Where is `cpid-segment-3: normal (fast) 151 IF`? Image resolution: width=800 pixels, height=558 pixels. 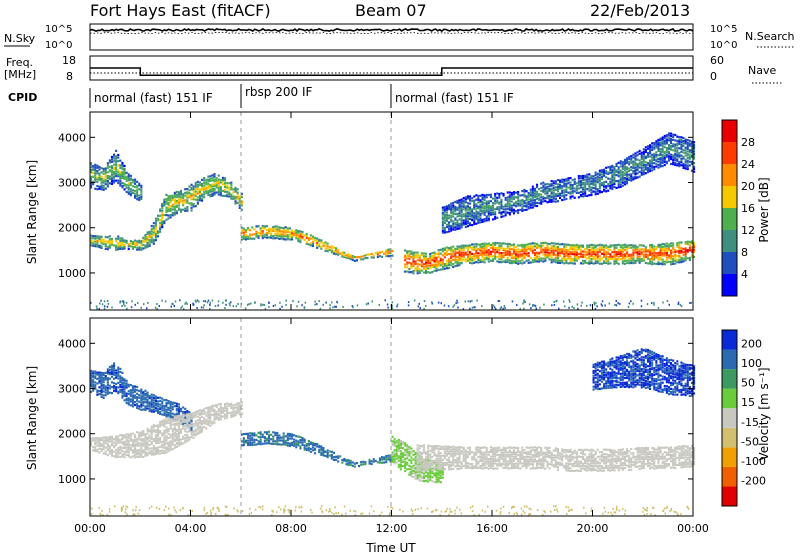 cpid-segment-3: normal (fast) 151 IF is located at coordinates (454, 98).